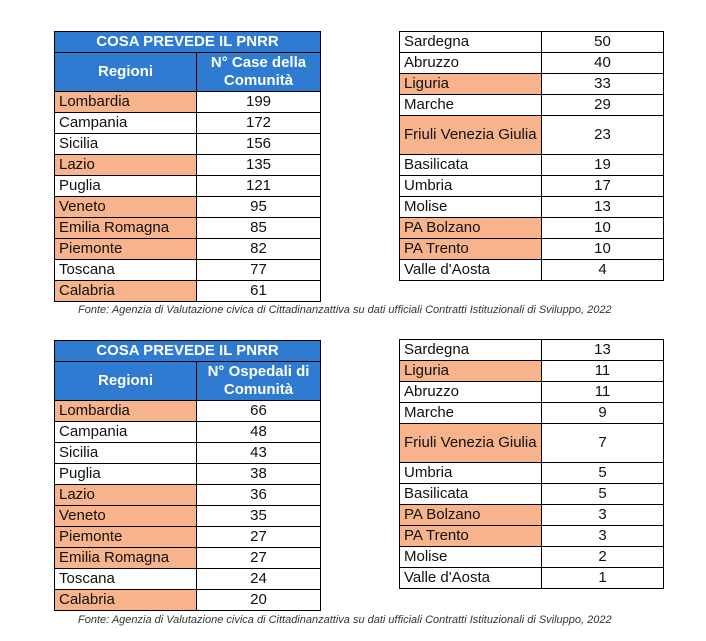 This screenshot has width=706, height=641. What do you see at coordinates (531, 515) in the screenshot?
I see `table-row: PA Bolzano 3` at bounding box center [531, 515].